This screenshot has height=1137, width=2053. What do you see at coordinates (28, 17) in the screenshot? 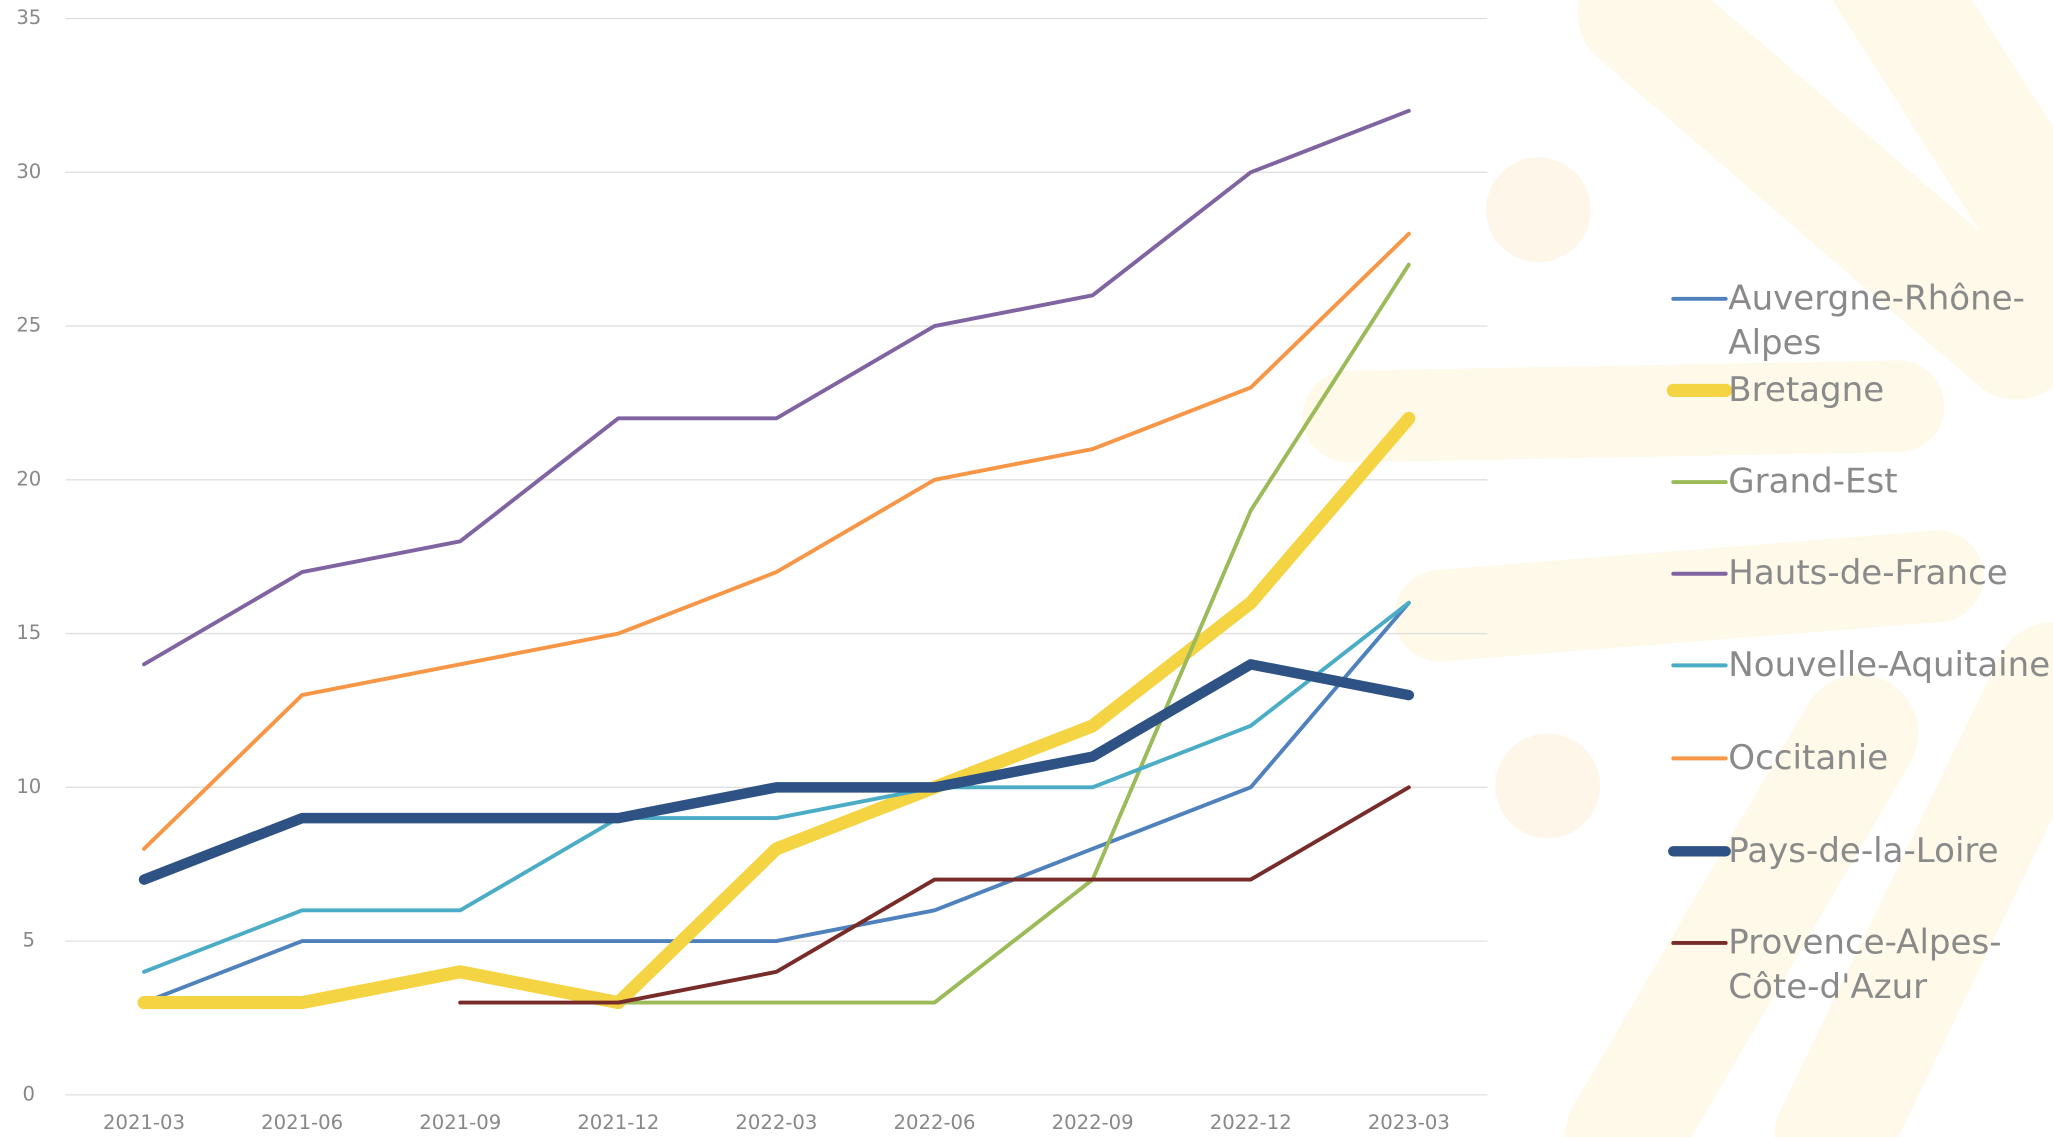
I see `y-tick-label: 35` at bounding box center [28, 17].